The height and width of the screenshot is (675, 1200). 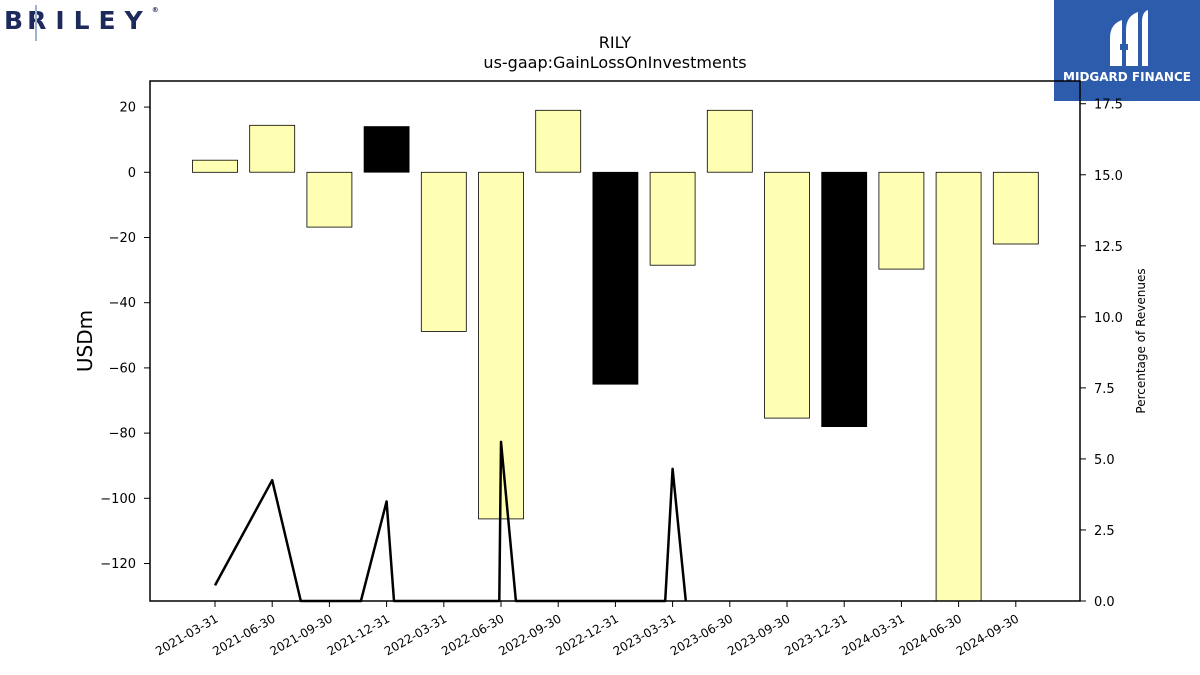 I want to click on chart-title: RILY, so click(x=615, y=42).